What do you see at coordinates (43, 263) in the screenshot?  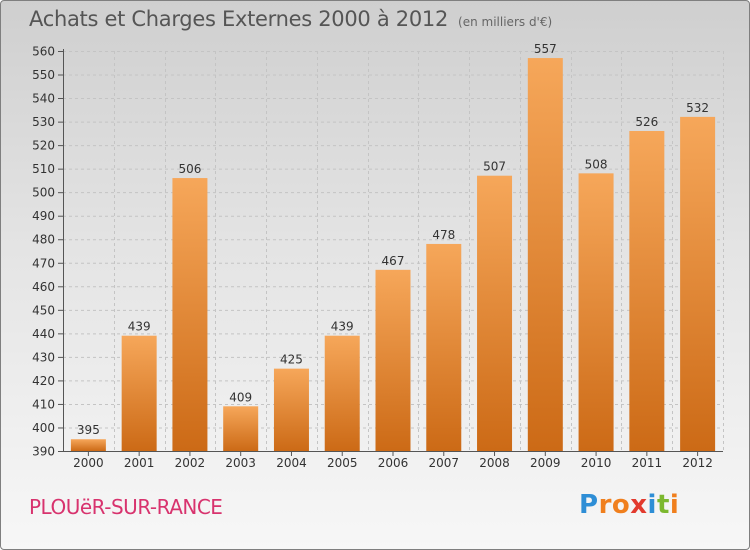 I see `y-tick-label: 470` at bounding box center [43, 263].